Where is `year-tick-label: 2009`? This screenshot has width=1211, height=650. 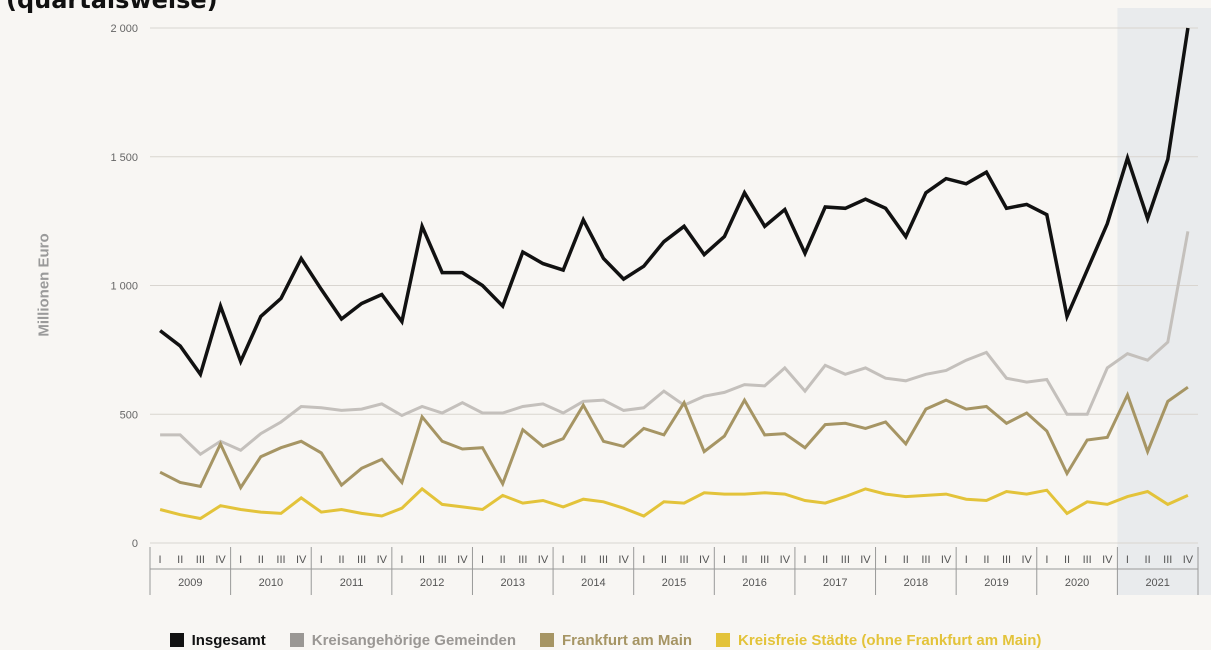
year-tick-label: 2009 is located at coordinates (190, 583).